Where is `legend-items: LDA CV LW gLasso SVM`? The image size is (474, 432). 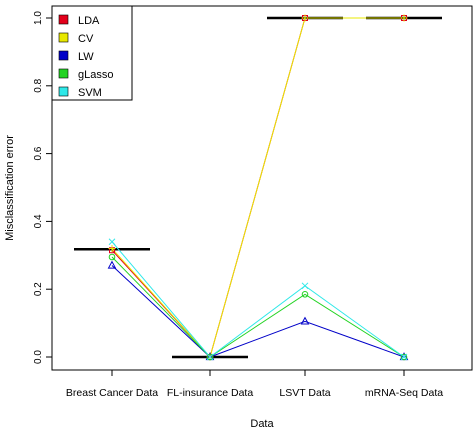
legend-items: LDA CV LW gLasso SVM is located at coordinates (85, 56).